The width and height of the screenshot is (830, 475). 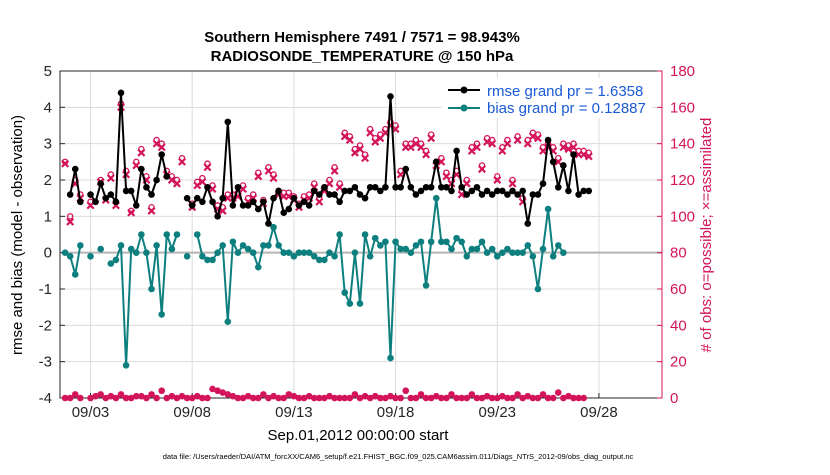 I want to click on y2-tick-label: 40, so click(x=678, y=325).